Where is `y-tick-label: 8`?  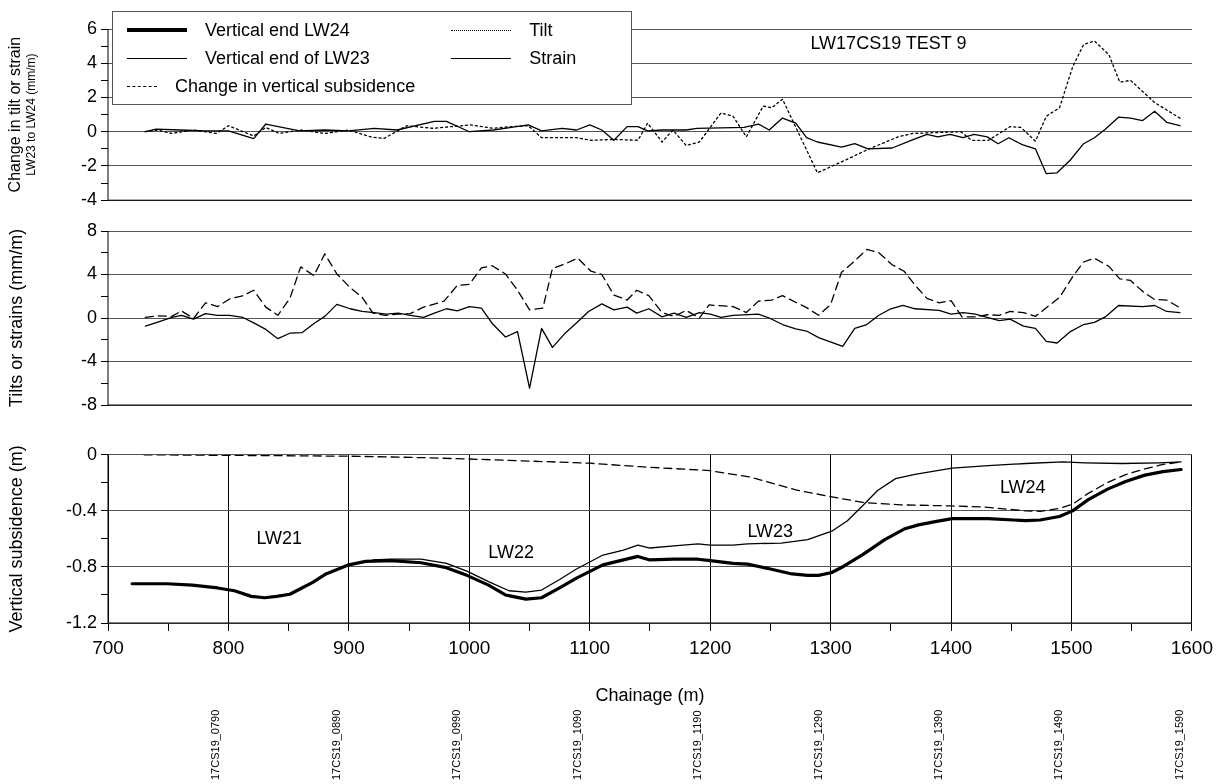
y-tick-label: 8 is located at coordinates (91, 229).